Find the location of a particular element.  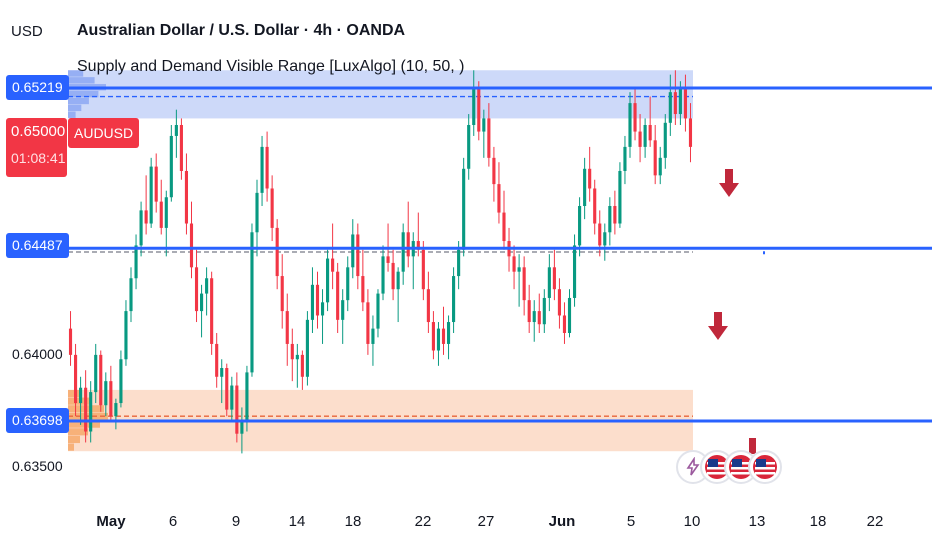

time-tick: 14 is located at coordinates (297, 521).